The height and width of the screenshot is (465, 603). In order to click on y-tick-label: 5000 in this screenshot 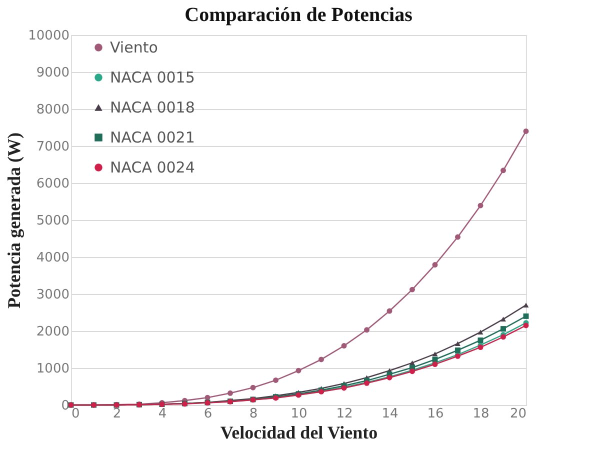, I will do `click(53, 221)`.